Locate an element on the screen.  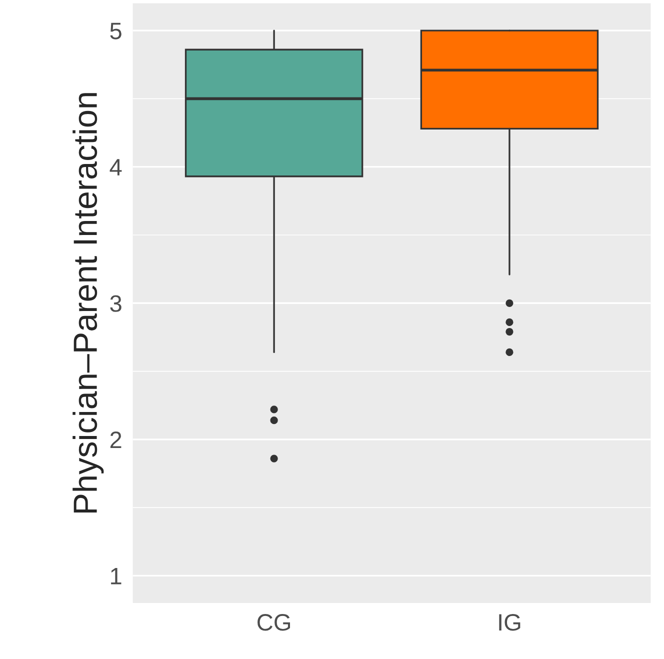
y-axis-title: Physician–Parent Interaction is located at coordinates (88, 303).